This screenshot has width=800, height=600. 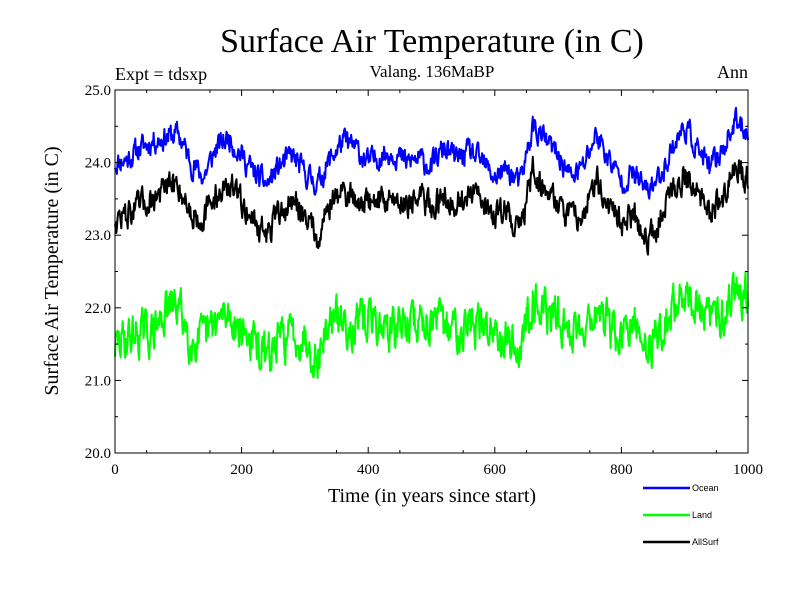 What do you see at coordinates (52, 270) in the screenshot?
I see `y-axis-label: Surface Air Temperature (in C)` at bounding box center [52, 270].